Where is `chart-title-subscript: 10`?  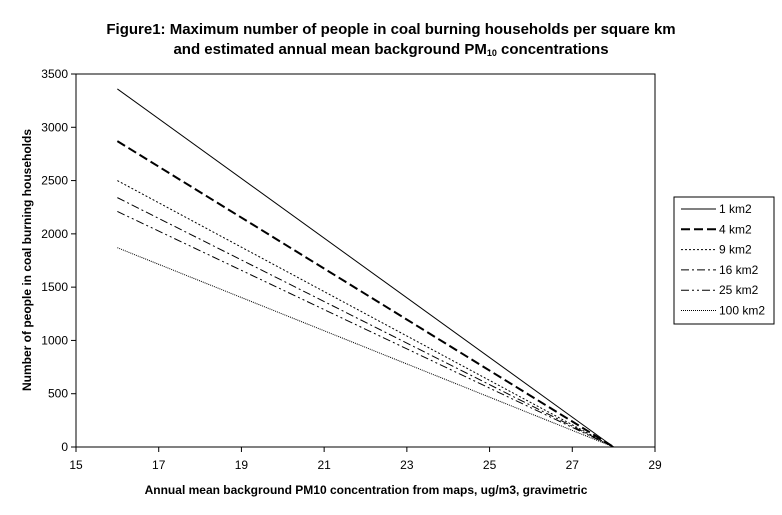
chart-title-subscript: 10 is located at coordinates (491, 53).